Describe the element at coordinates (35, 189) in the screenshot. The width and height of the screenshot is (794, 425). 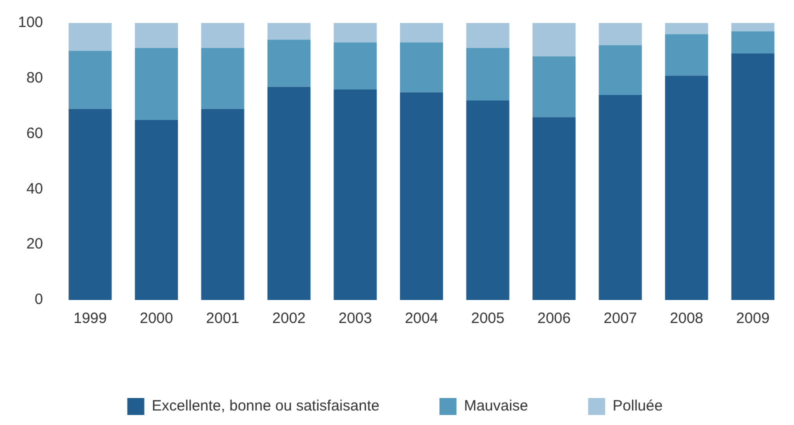
I see `y-tick-label: 40` at that location.